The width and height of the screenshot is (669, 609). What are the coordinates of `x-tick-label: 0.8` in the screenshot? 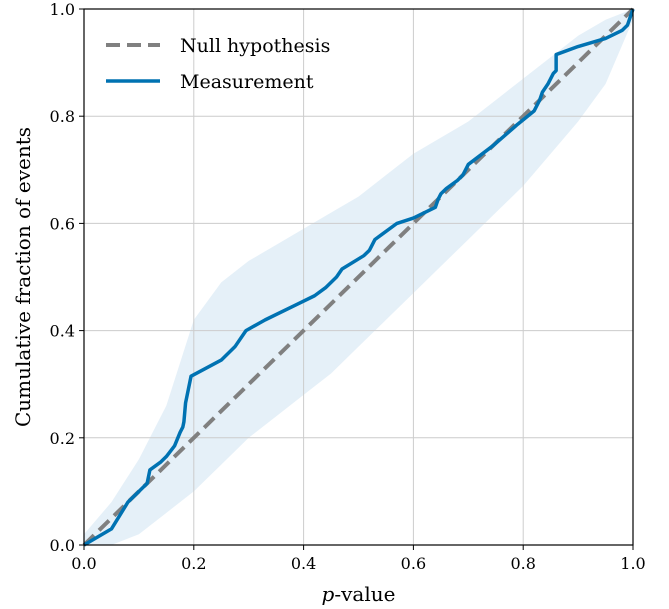 It's located at (522, 563).